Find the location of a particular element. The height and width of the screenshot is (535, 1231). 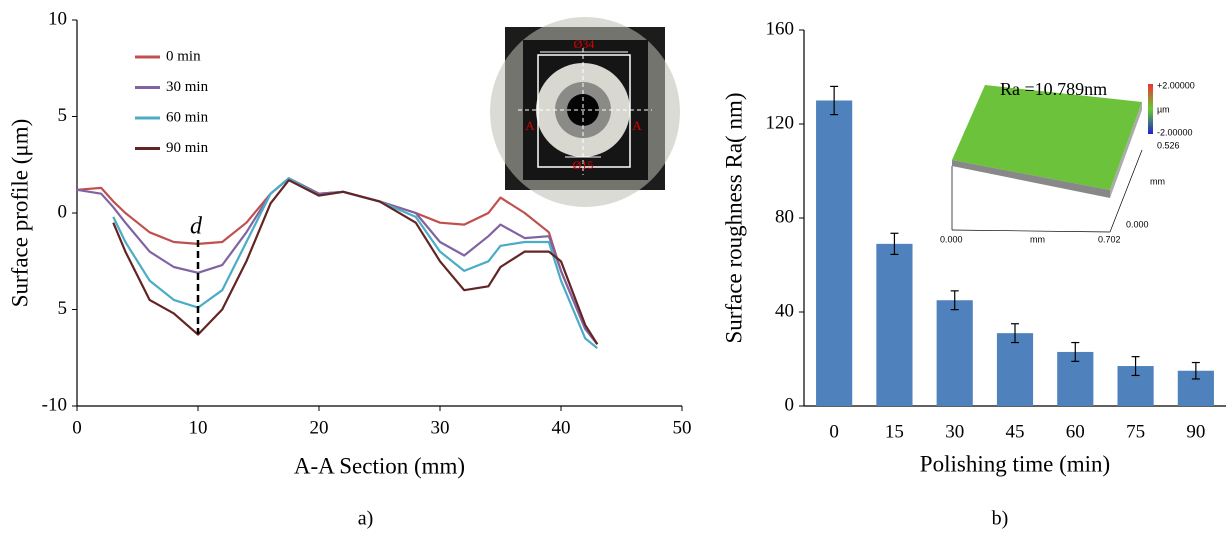

inset-photo is located at coordinates (585, 112).